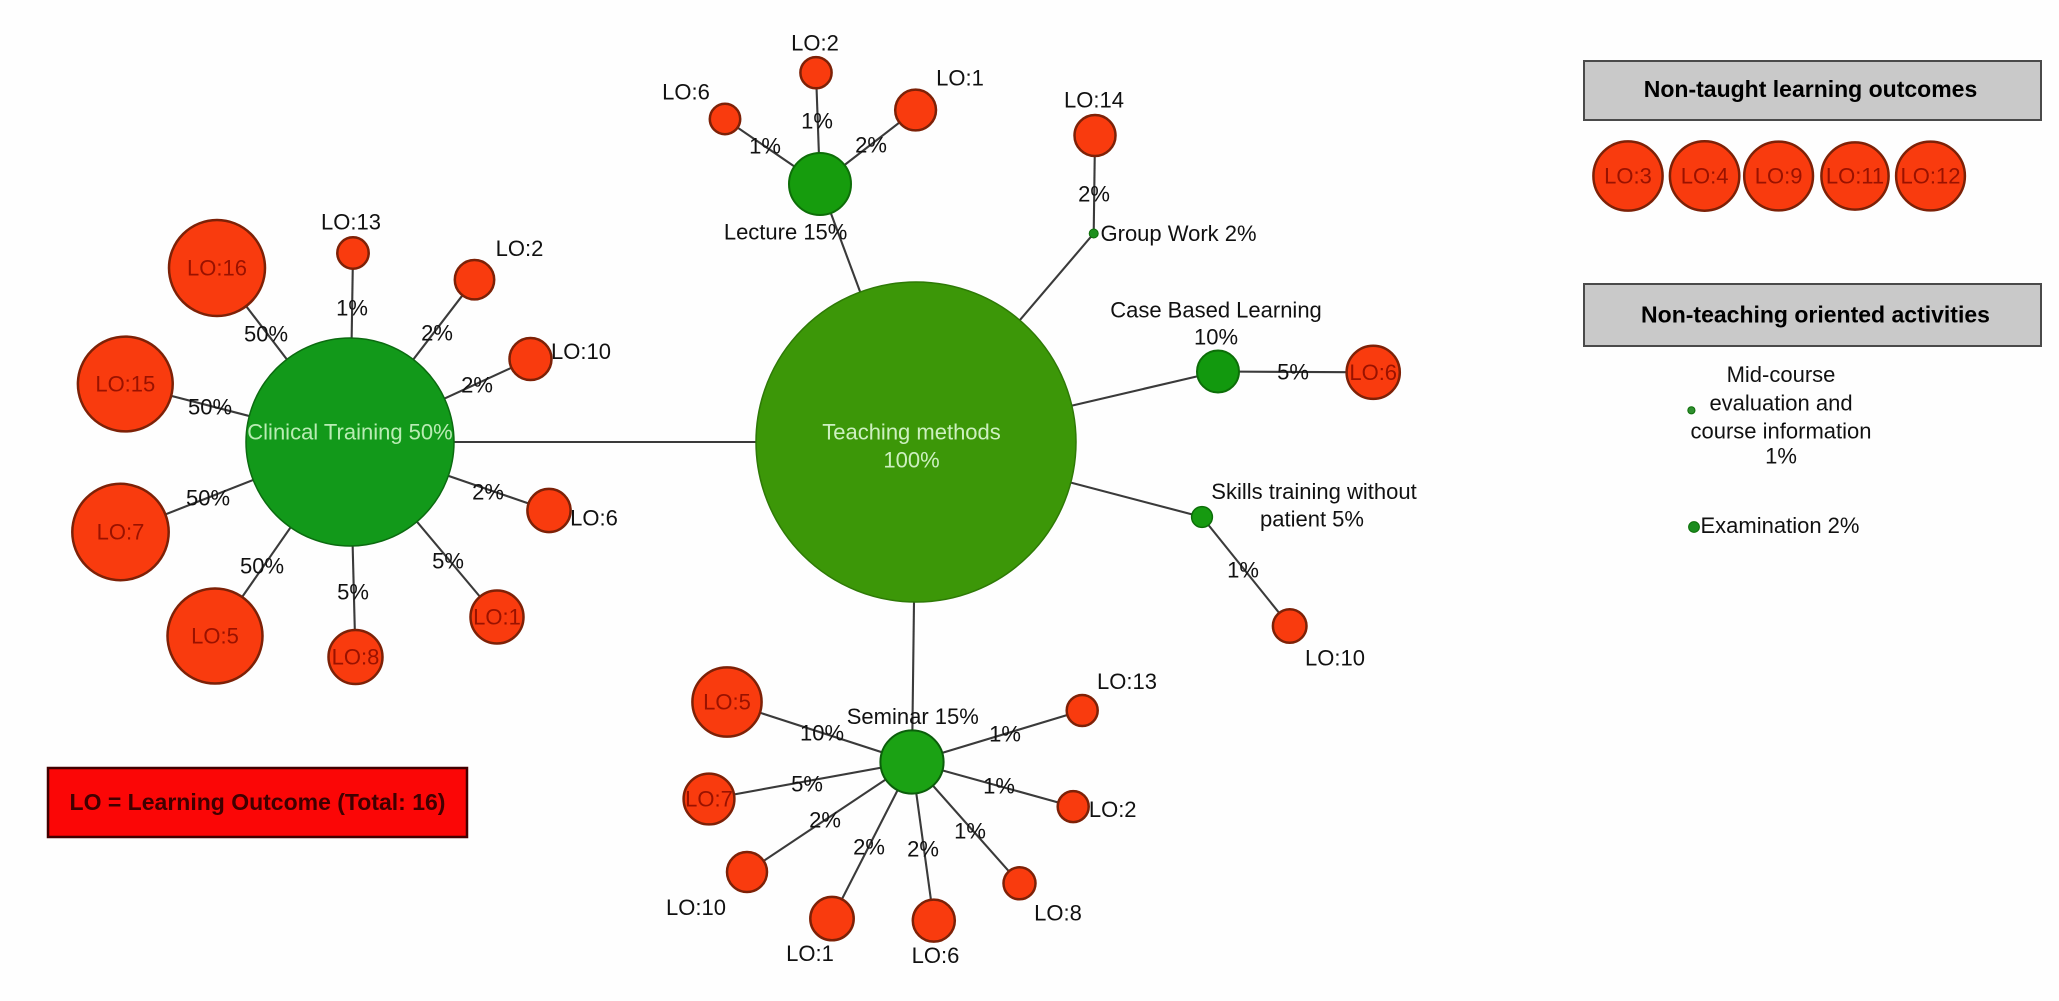  I want to click on svg-text: Teaching methods, so click(911, 432).